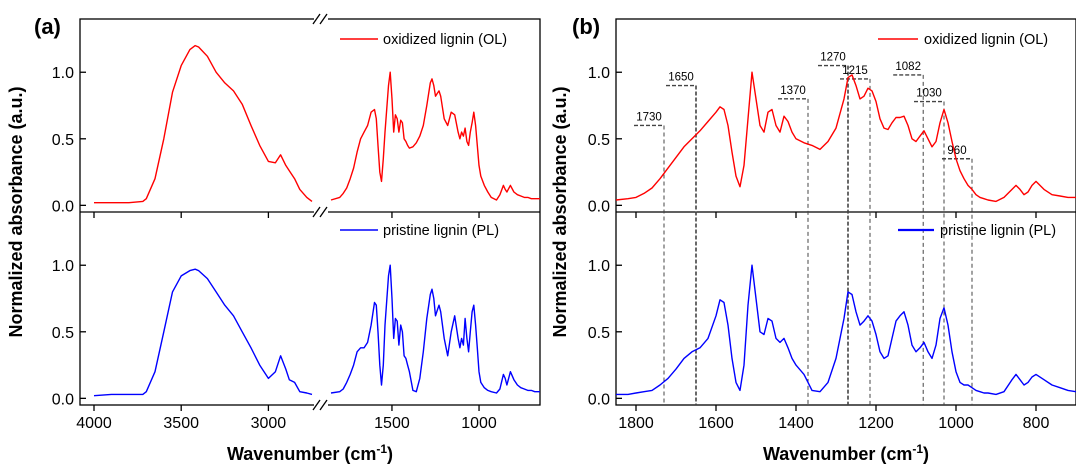 Image resolution: width=1076 pixels, height=470 pixels. What do you see at coordinates (876, 423) in the screenshot?
I see `b-x-tick-label: 1200` at bounding box center [876, 423].